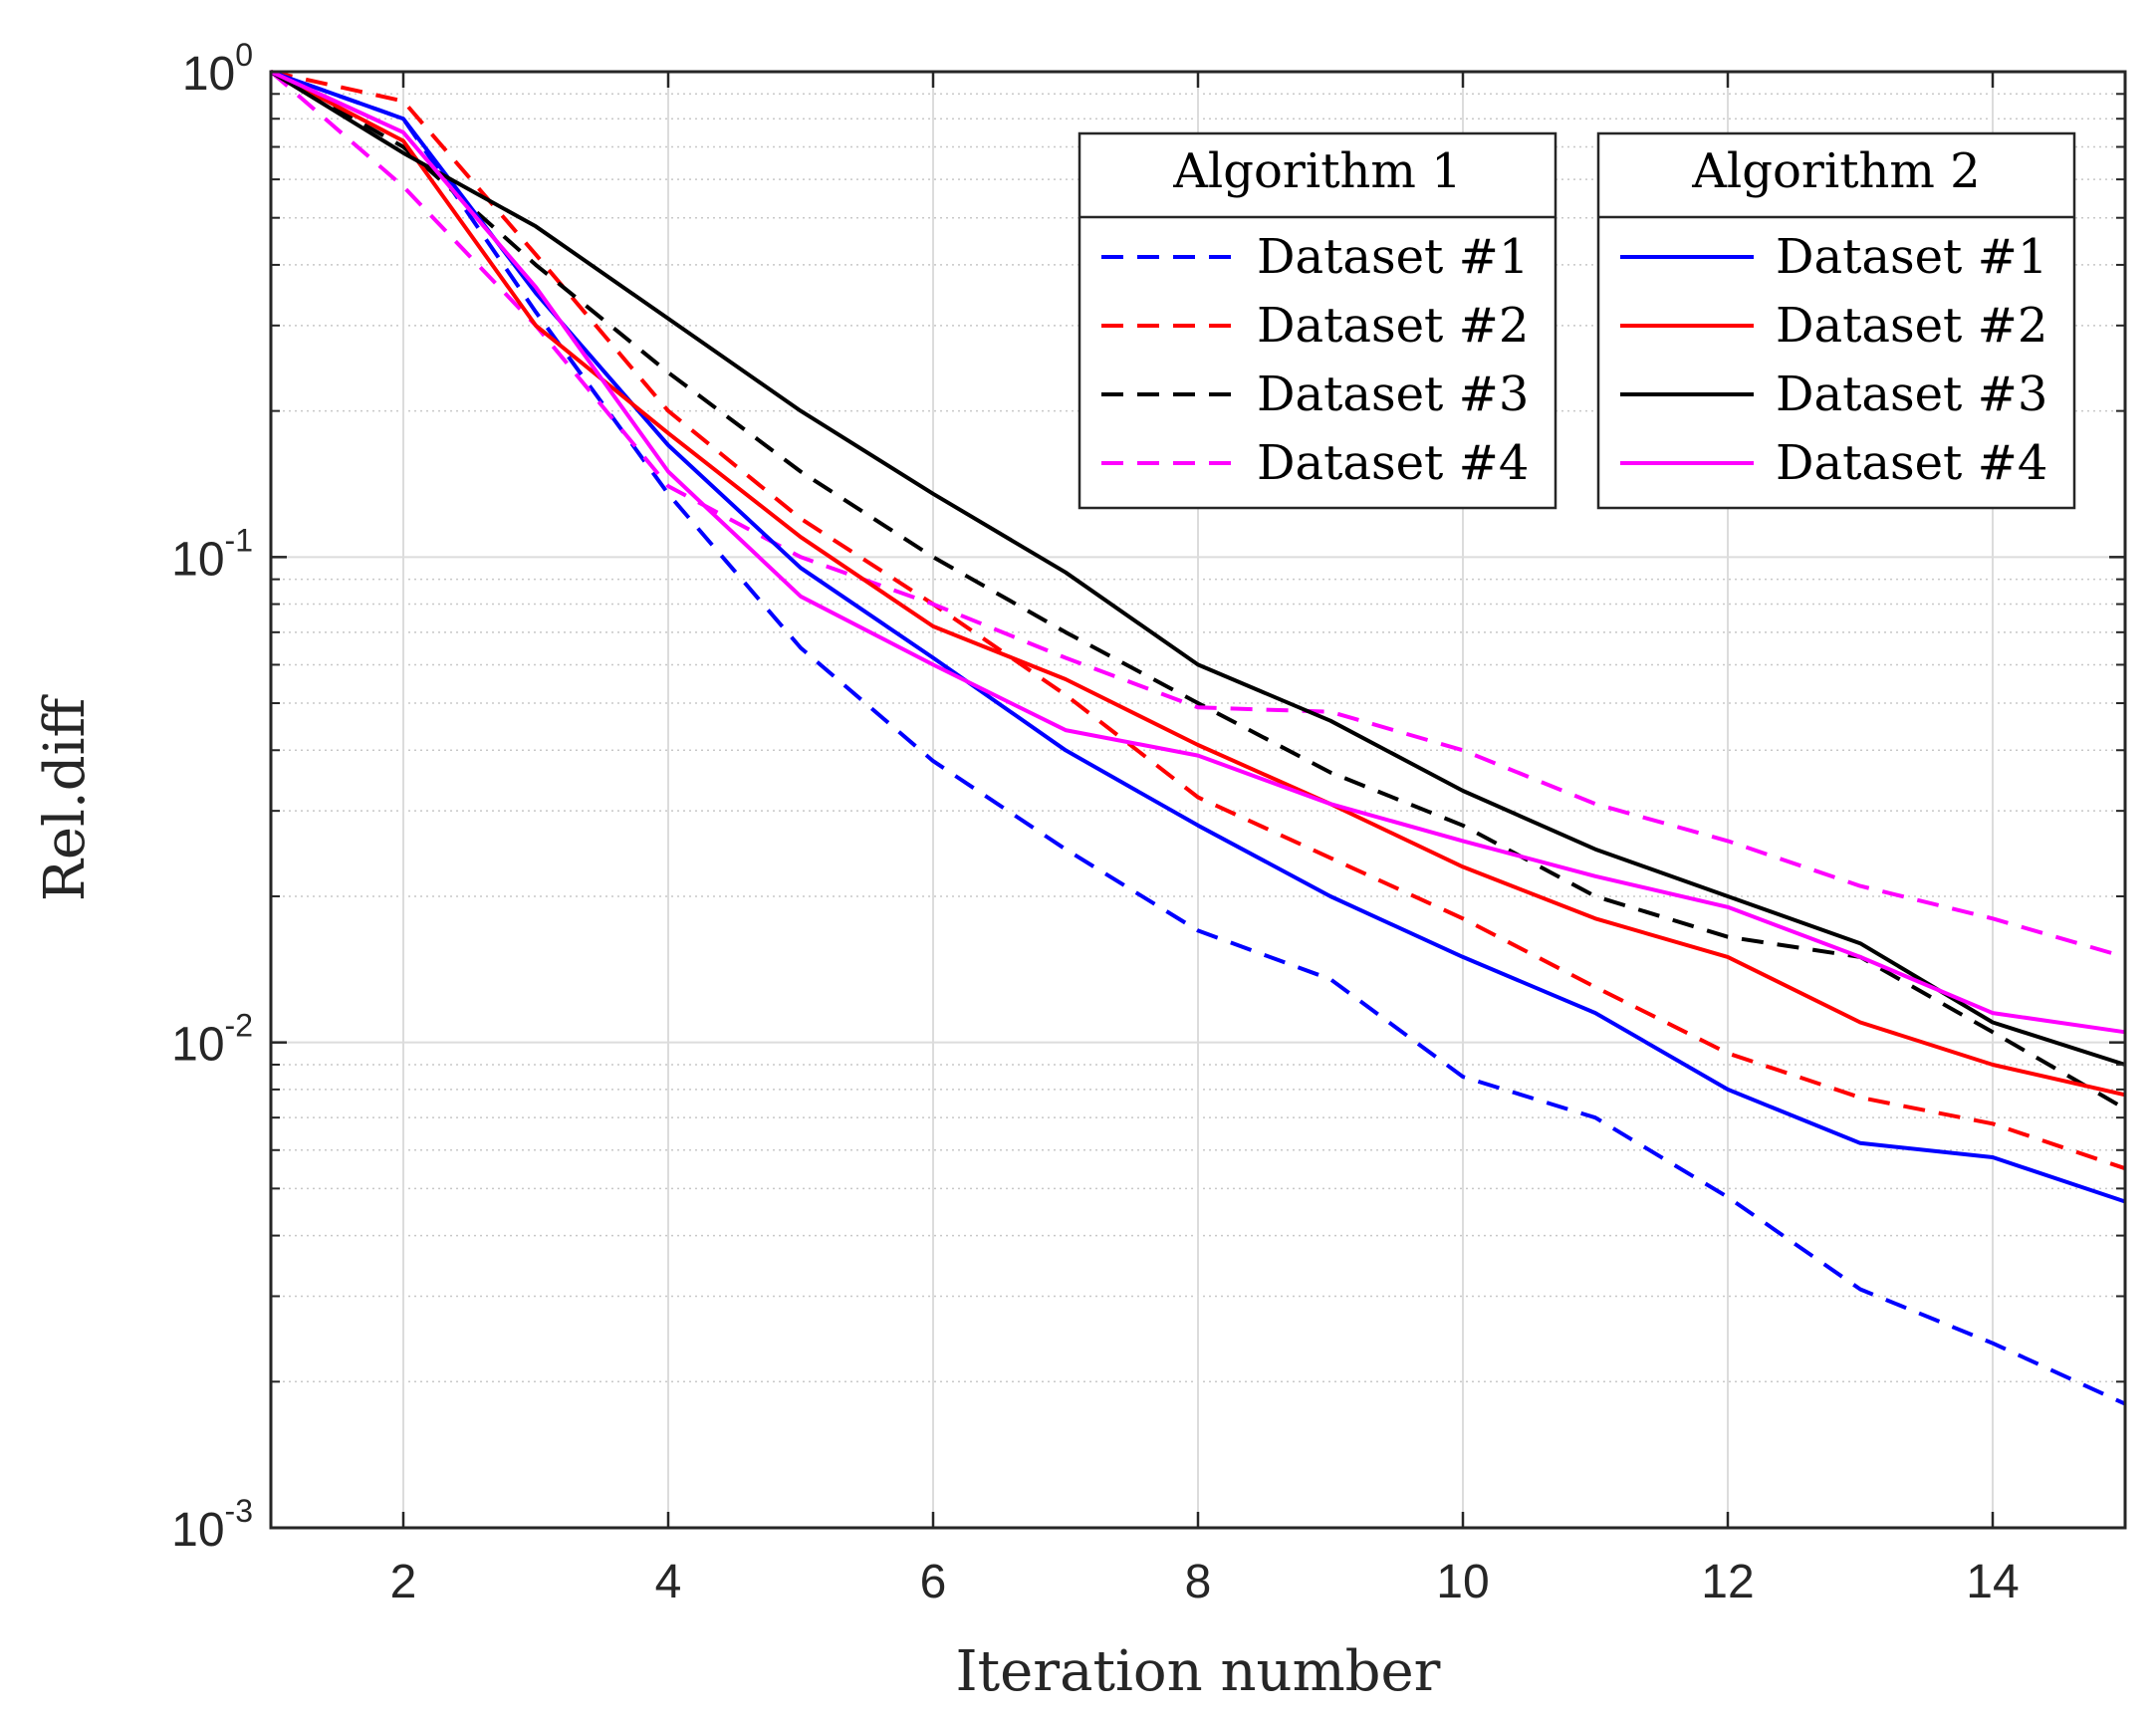 The width and height of the screenshot is (2156, 1721). What do you see at coordinates (212, 1040) in the screenshot?
I see `y-tick-label: 10⁻²` at bounding box center [212, 1040].